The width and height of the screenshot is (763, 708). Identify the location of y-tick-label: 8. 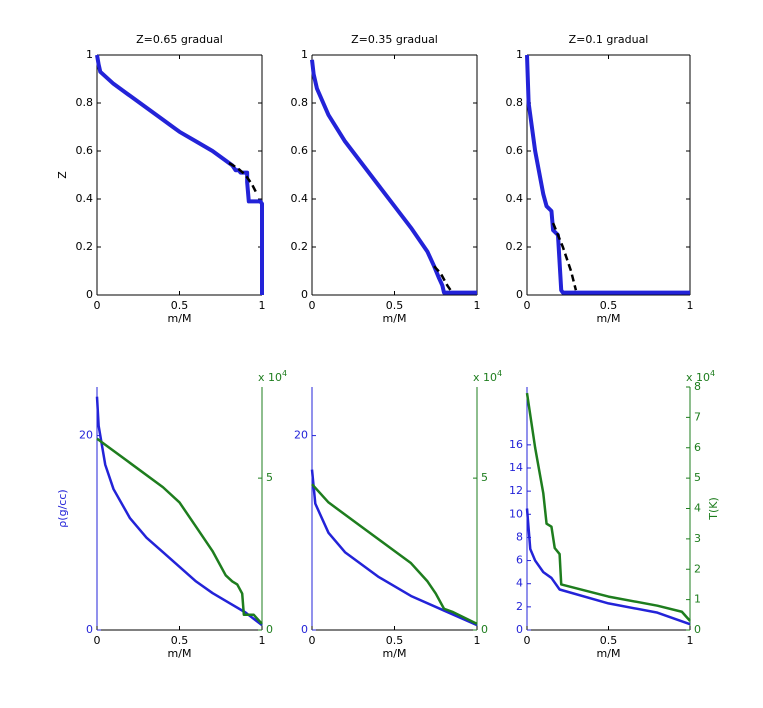
(519, 536).